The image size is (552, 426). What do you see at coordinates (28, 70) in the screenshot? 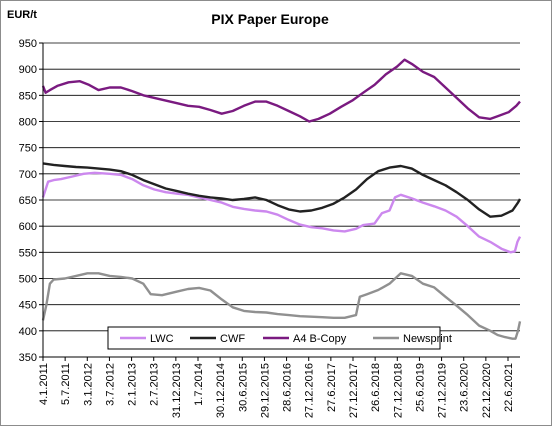
I see `y-tick-label: 900` at bounding box center [28, 70].